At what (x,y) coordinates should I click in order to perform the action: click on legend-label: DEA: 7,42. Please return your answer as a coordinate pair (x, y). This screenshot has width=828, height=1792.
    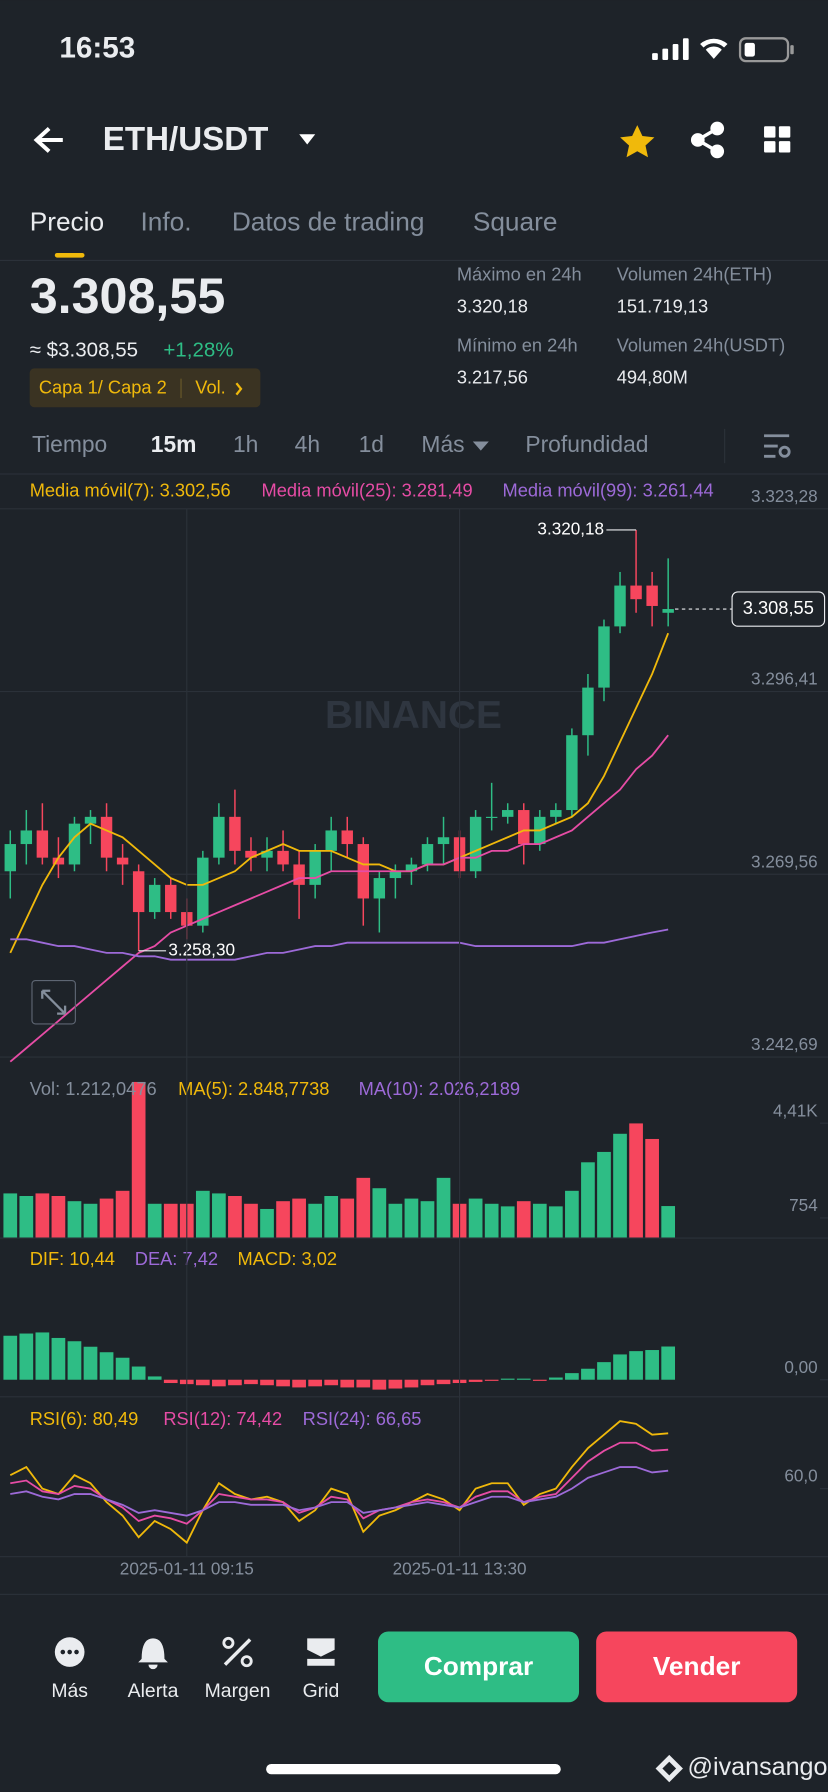
    Looking at the image, I should click on (176, 1258).